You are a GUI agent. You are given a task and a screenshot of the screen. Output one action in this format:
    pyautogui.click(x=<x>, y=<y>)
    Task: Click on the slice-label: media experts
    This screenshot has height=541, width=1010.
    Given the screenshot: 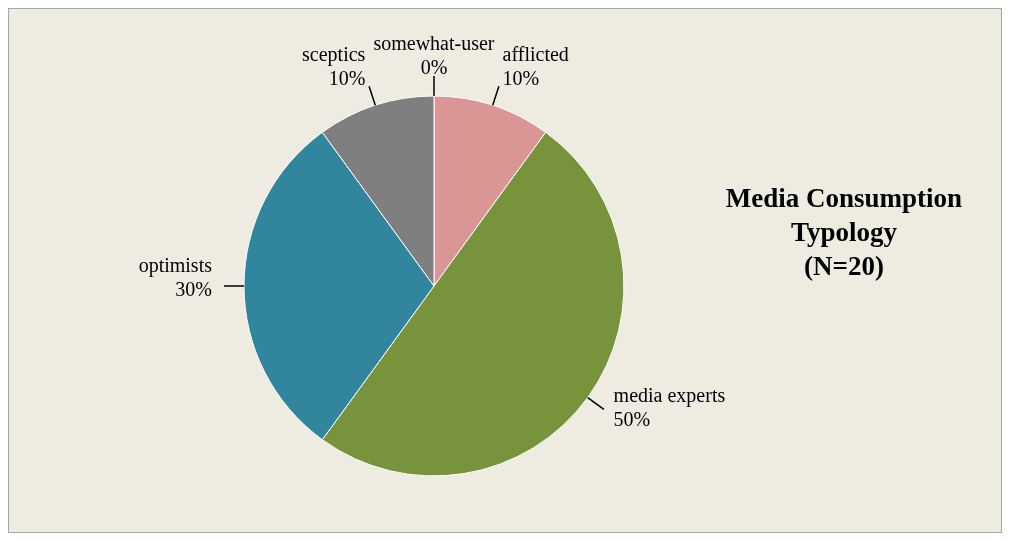 What is the action you would take?
    pyautogui.click(x=669, y=396)
    